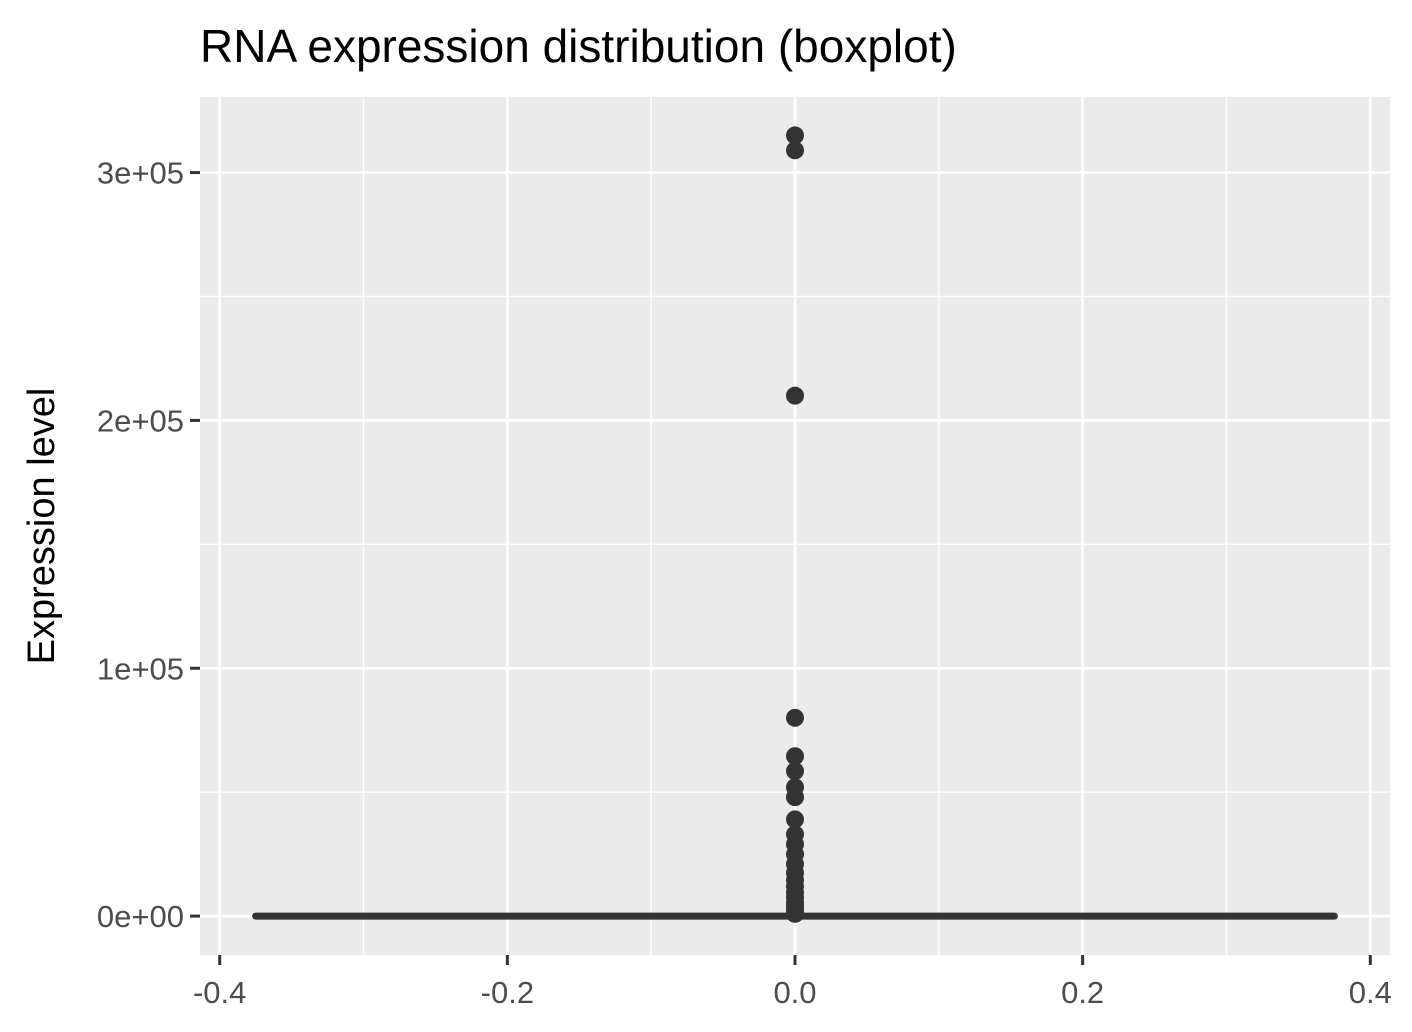 This screenshot has width=1412, height=1032. What do you see at coordinates (148, 545) in the screenshot?
I see `y-axis: 0e+00 1e+05 2e+05 3e+05` at bounding box center [148, 545].